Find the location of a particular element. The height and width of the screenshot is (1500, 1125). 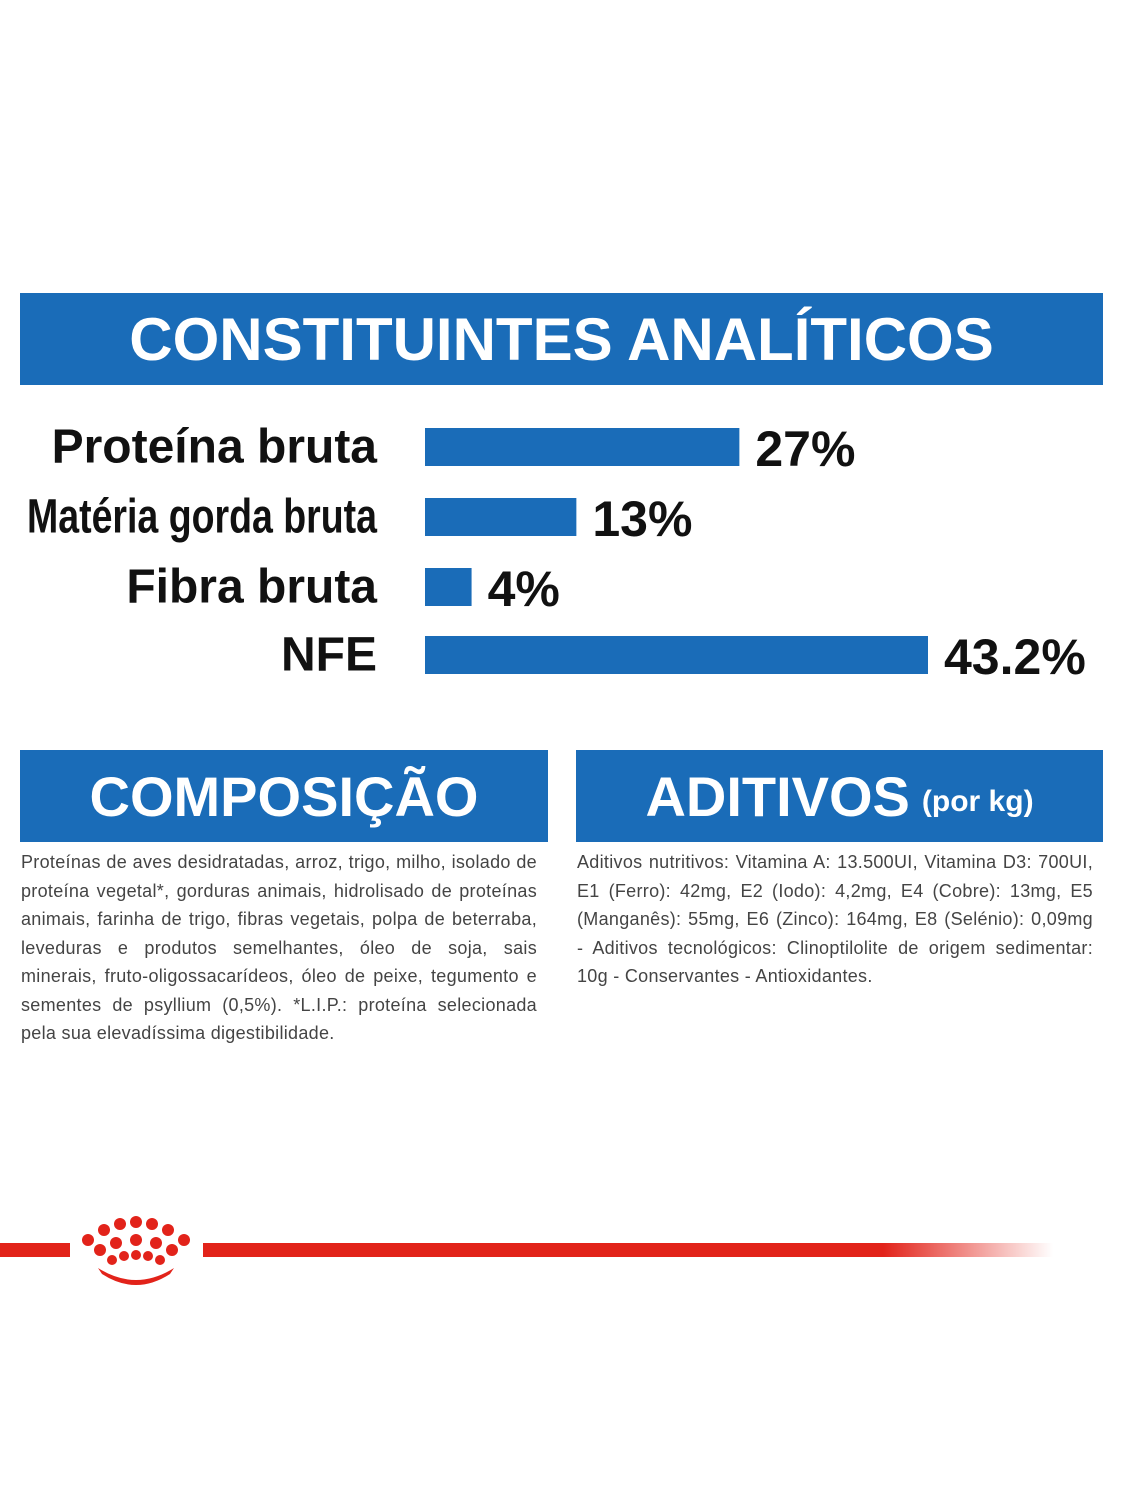

category-label: NFE is located at coordinates (329, 655).